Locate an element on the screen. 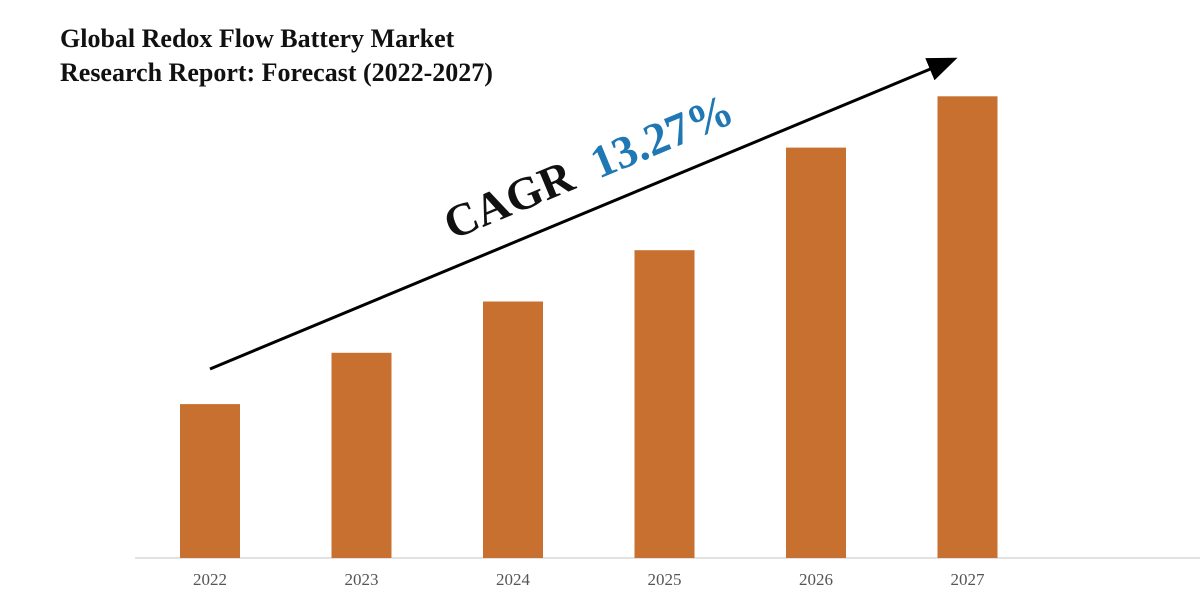  bar-2027 is located at coordinates (967, 327).